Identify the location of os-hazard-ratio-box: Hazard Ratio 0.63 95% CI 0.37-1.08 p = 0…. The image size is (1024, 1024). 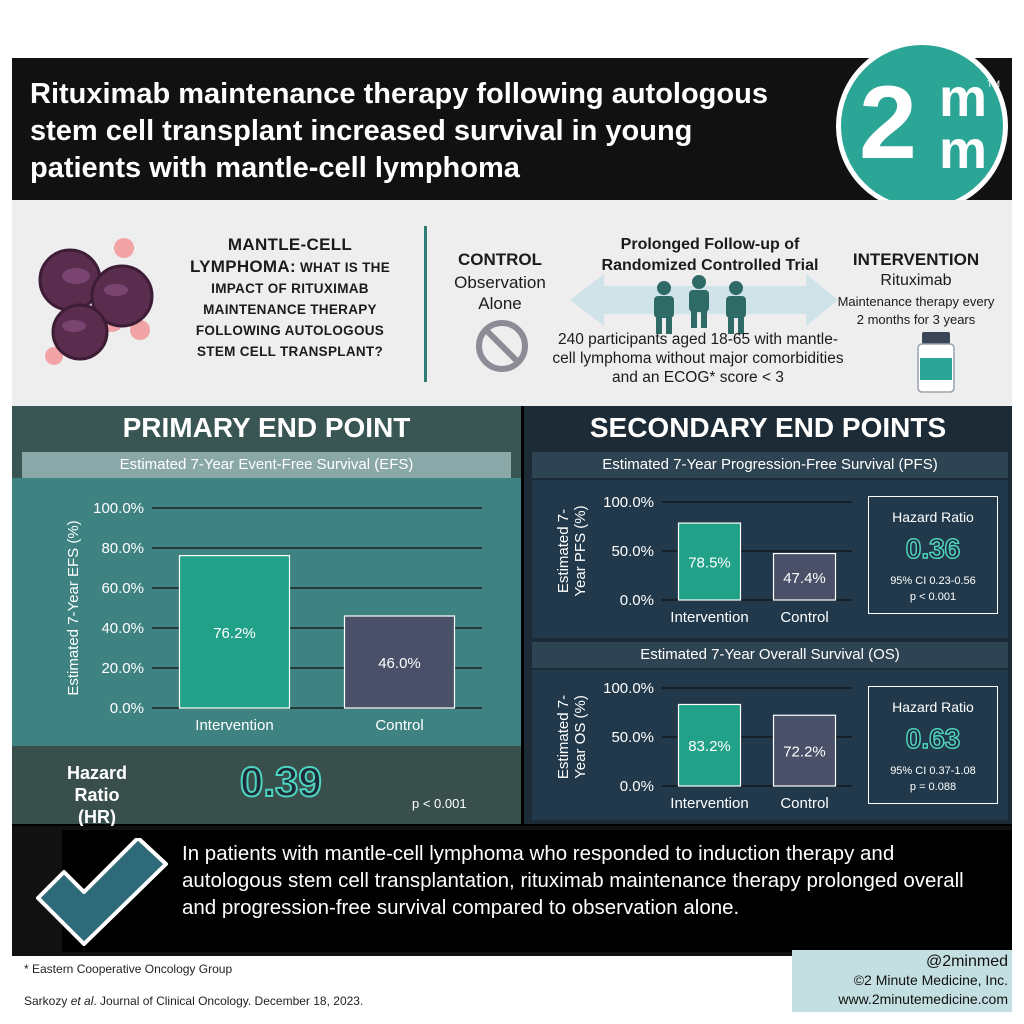
(933, 745).